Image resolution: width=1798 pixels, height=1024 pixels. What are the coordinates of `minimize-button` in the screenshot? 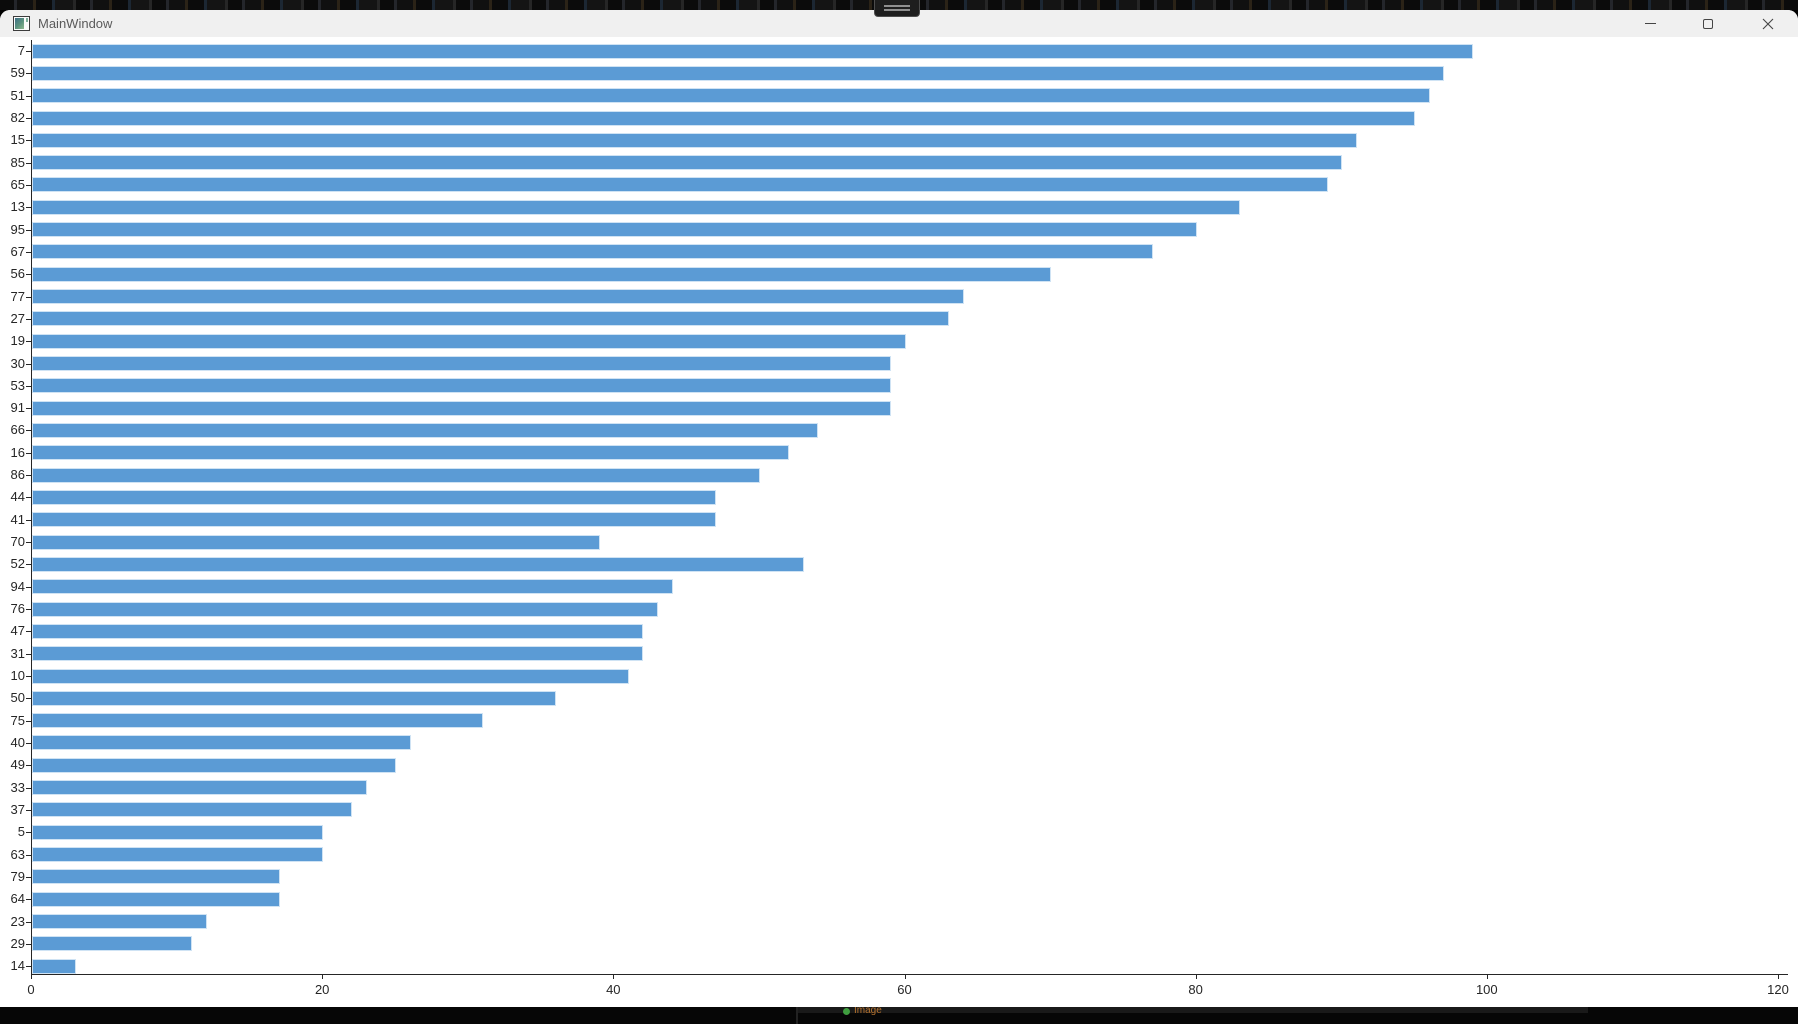 It's located at (1650, 23).